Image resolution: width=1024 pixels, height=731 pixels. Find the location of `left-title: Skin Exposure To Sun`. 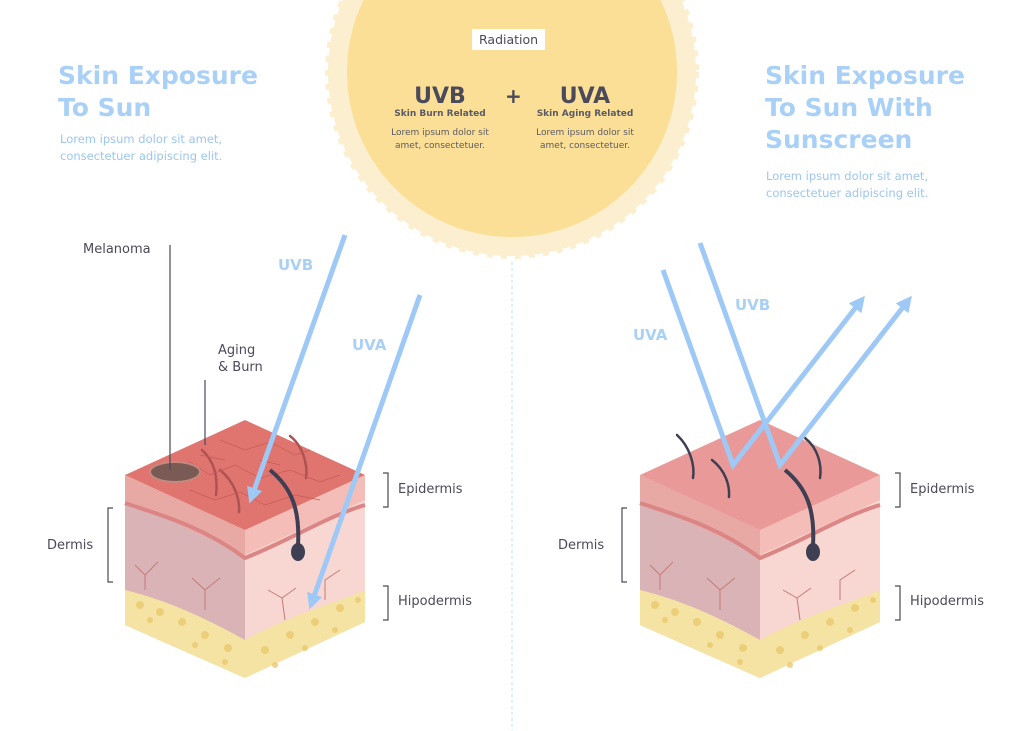

left-title: Skin Exposure To Sun is located at coordinates (158, 92).